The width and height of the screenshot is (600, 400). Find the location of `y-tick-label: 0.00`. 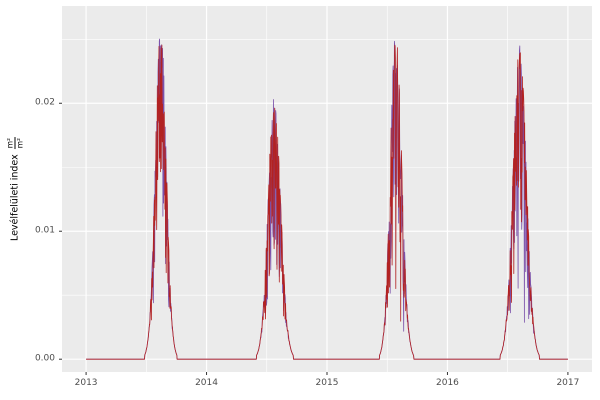

y-tick-label: 0.00 is located at coordinates (44, 358).